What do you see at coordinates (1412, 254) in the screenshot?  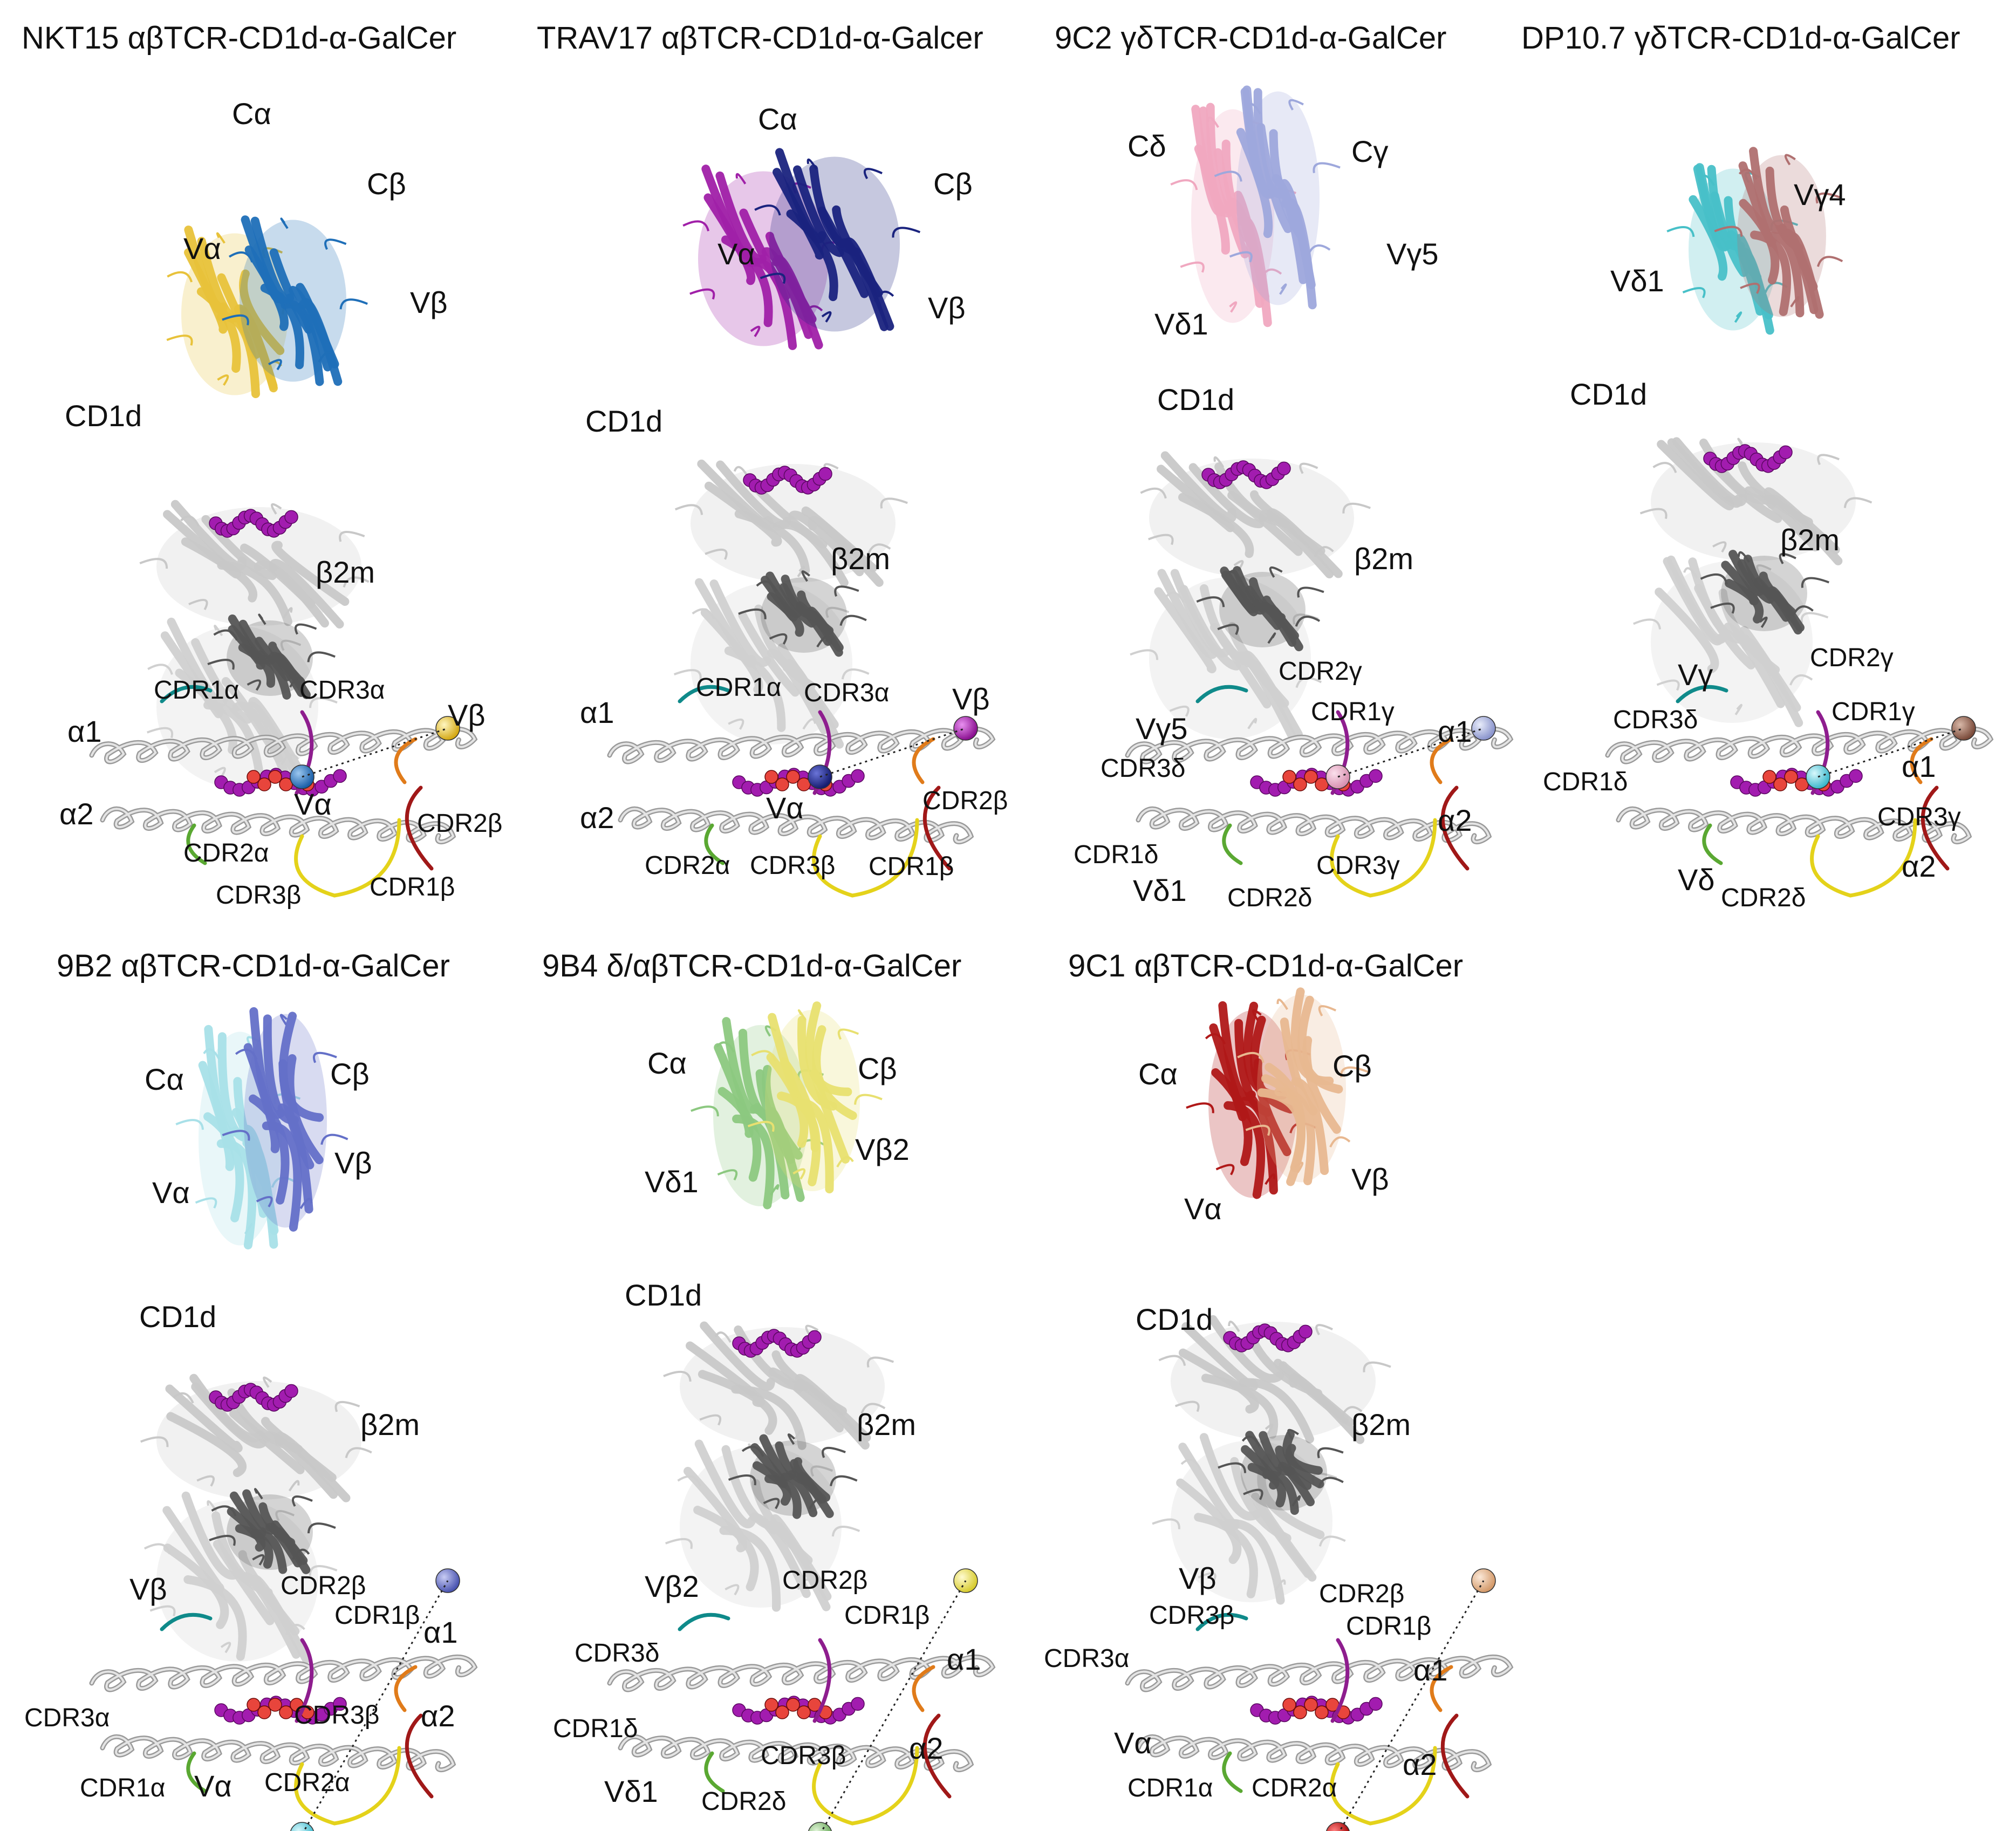 I see `domain-label: Vγ5` at bounding box center [1412, 254].